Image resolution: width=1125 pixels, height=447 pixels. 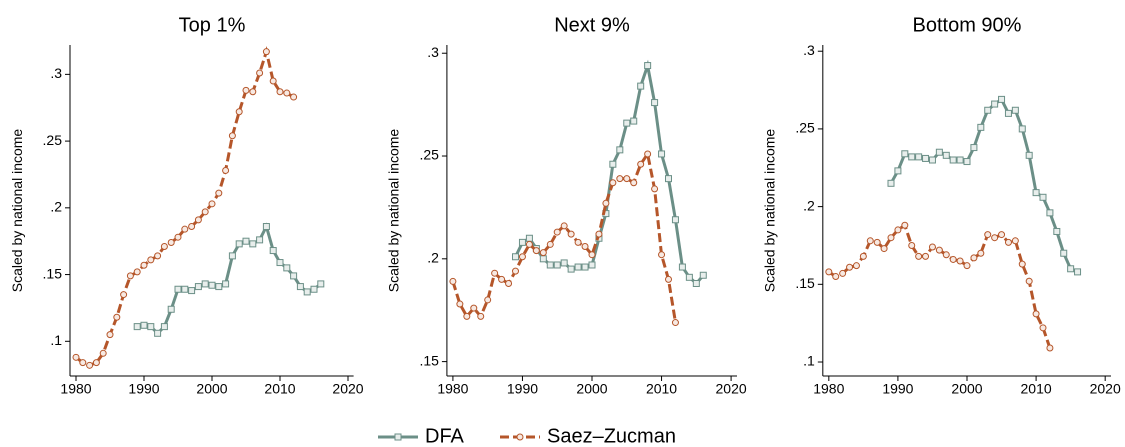 I want to click on legend-label: DFA, so click(x=445, y=436).